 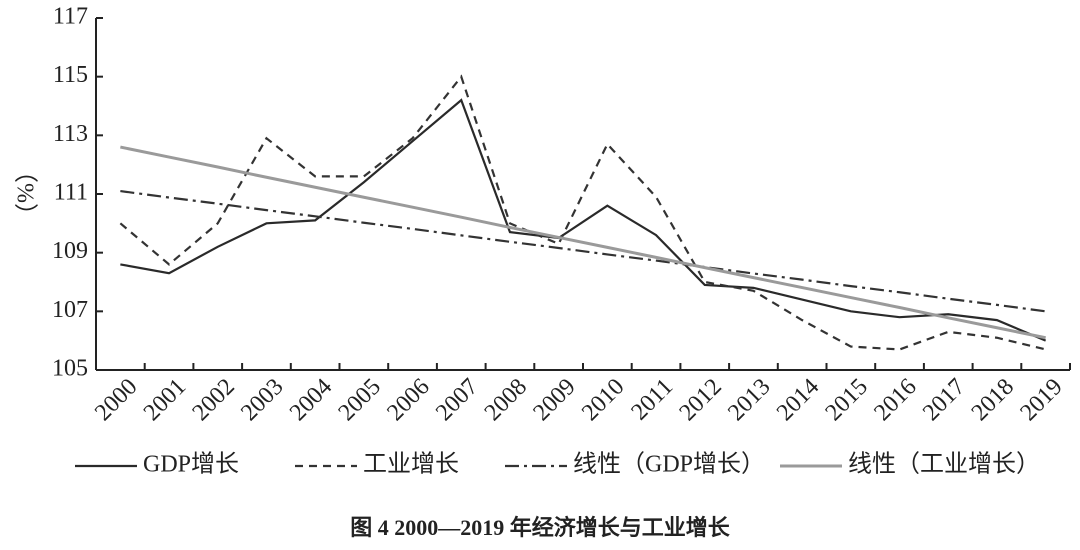 I want to click on x-tick-label: 2007, so click(x=457, y=400).